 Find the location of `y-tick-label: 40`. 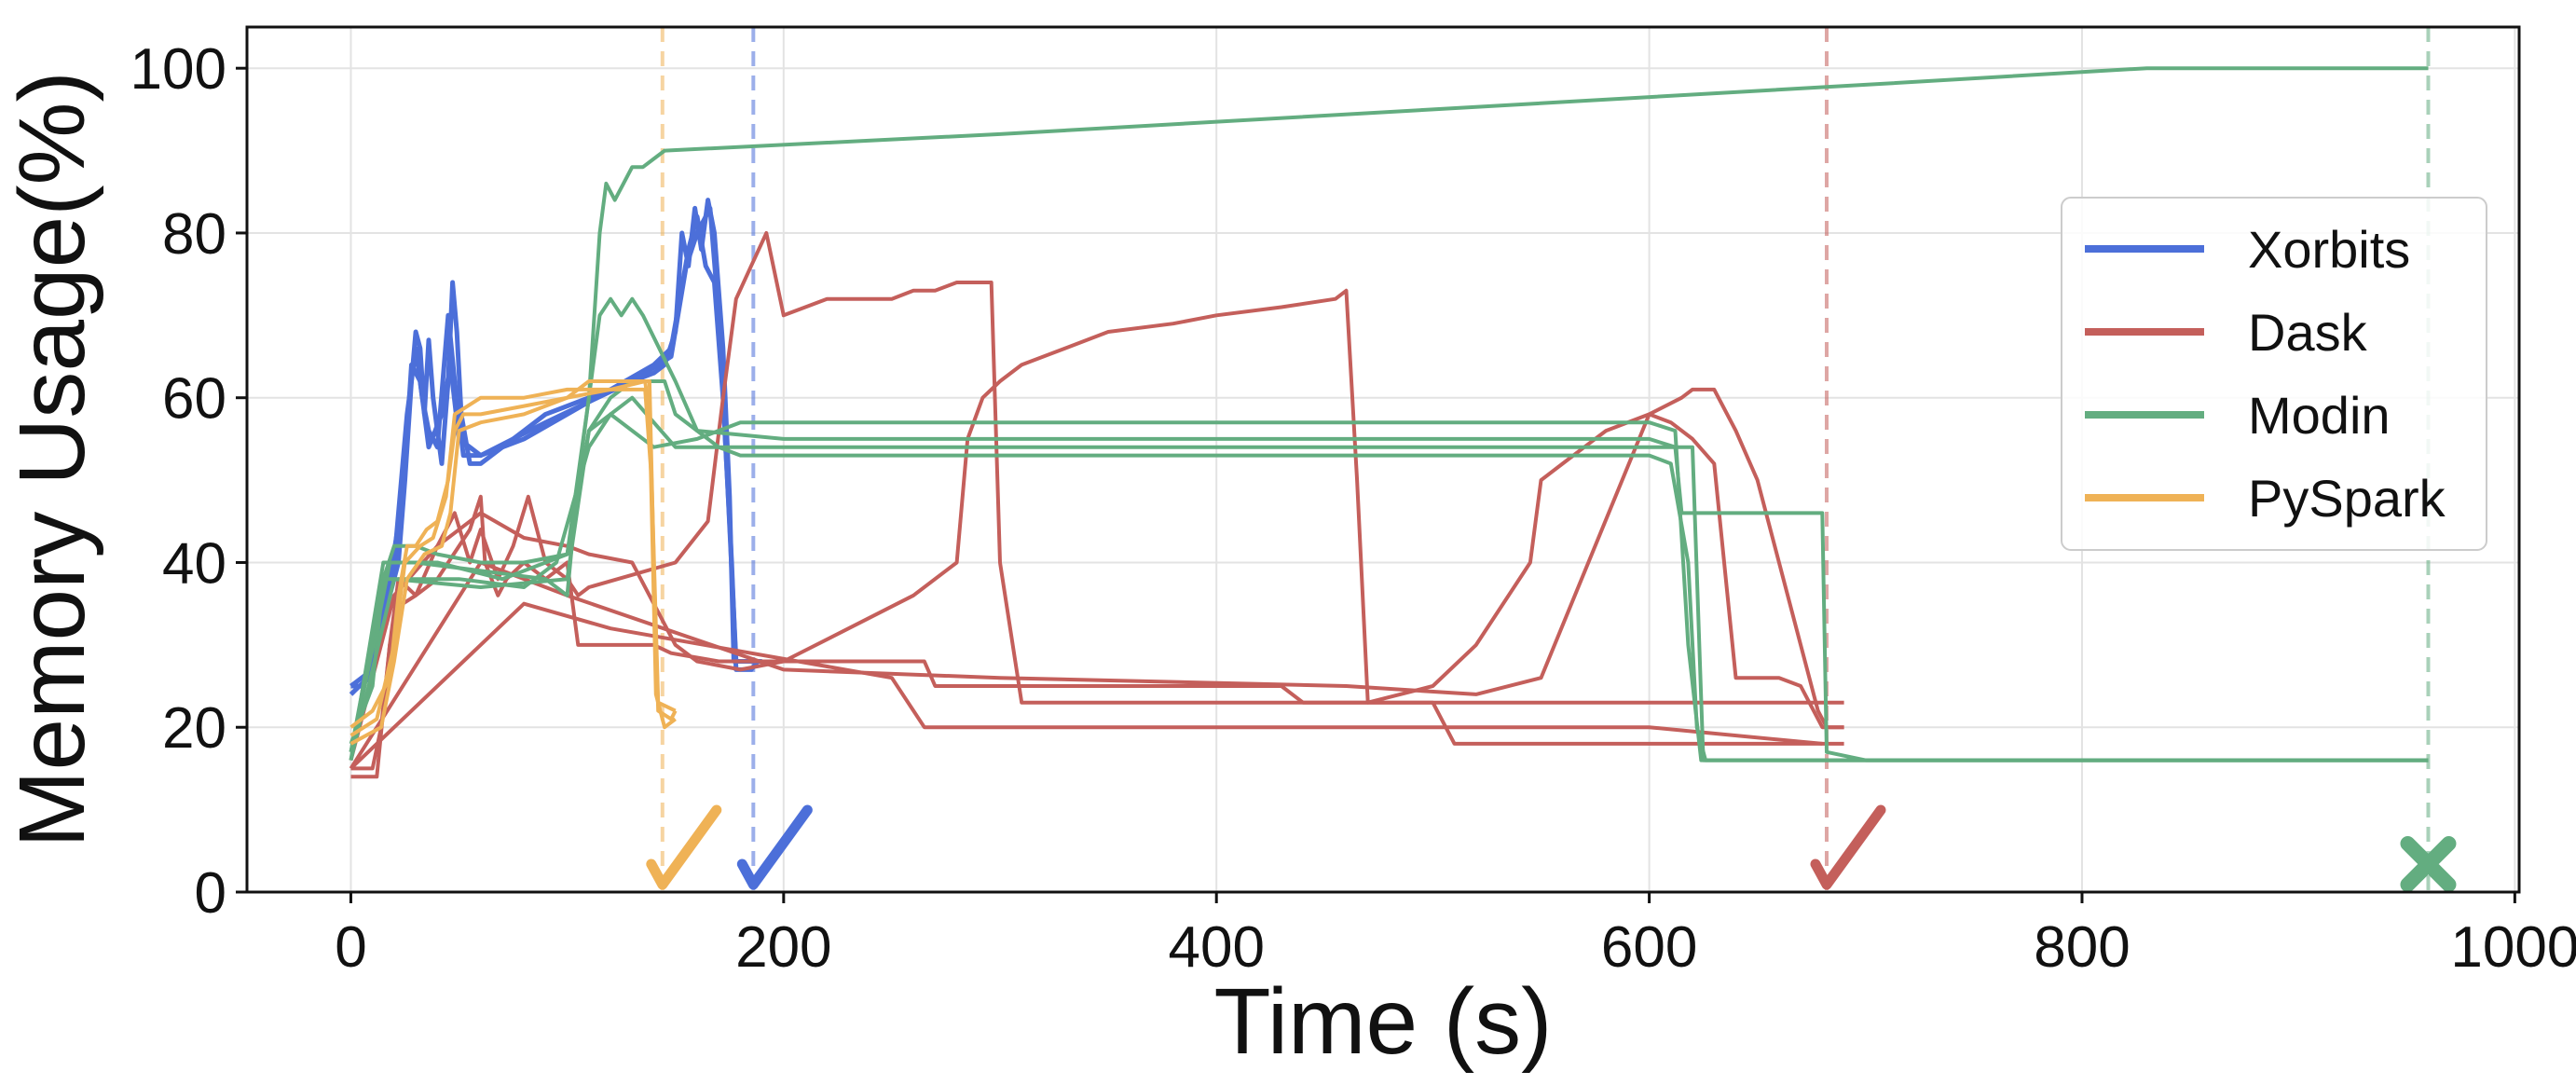

y-tick-label: 40 is located at coordinates (194, 564).